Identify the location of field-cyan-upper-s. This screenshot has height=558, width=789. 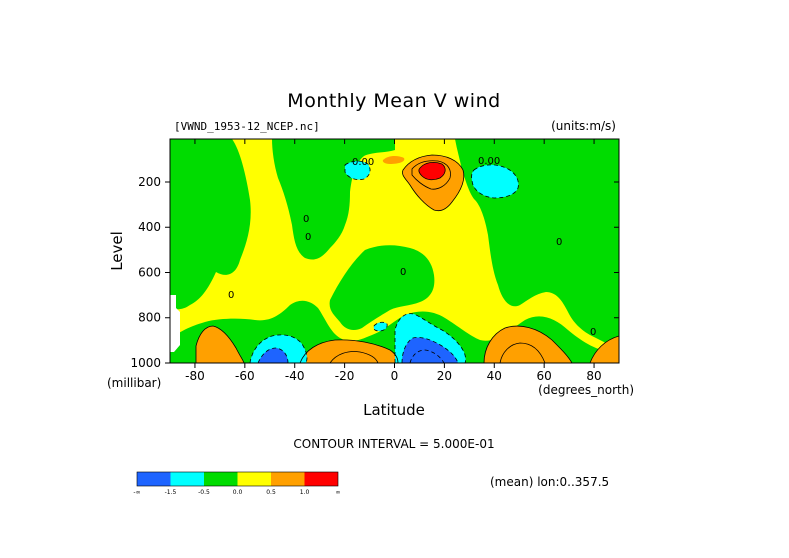
(358, 170).